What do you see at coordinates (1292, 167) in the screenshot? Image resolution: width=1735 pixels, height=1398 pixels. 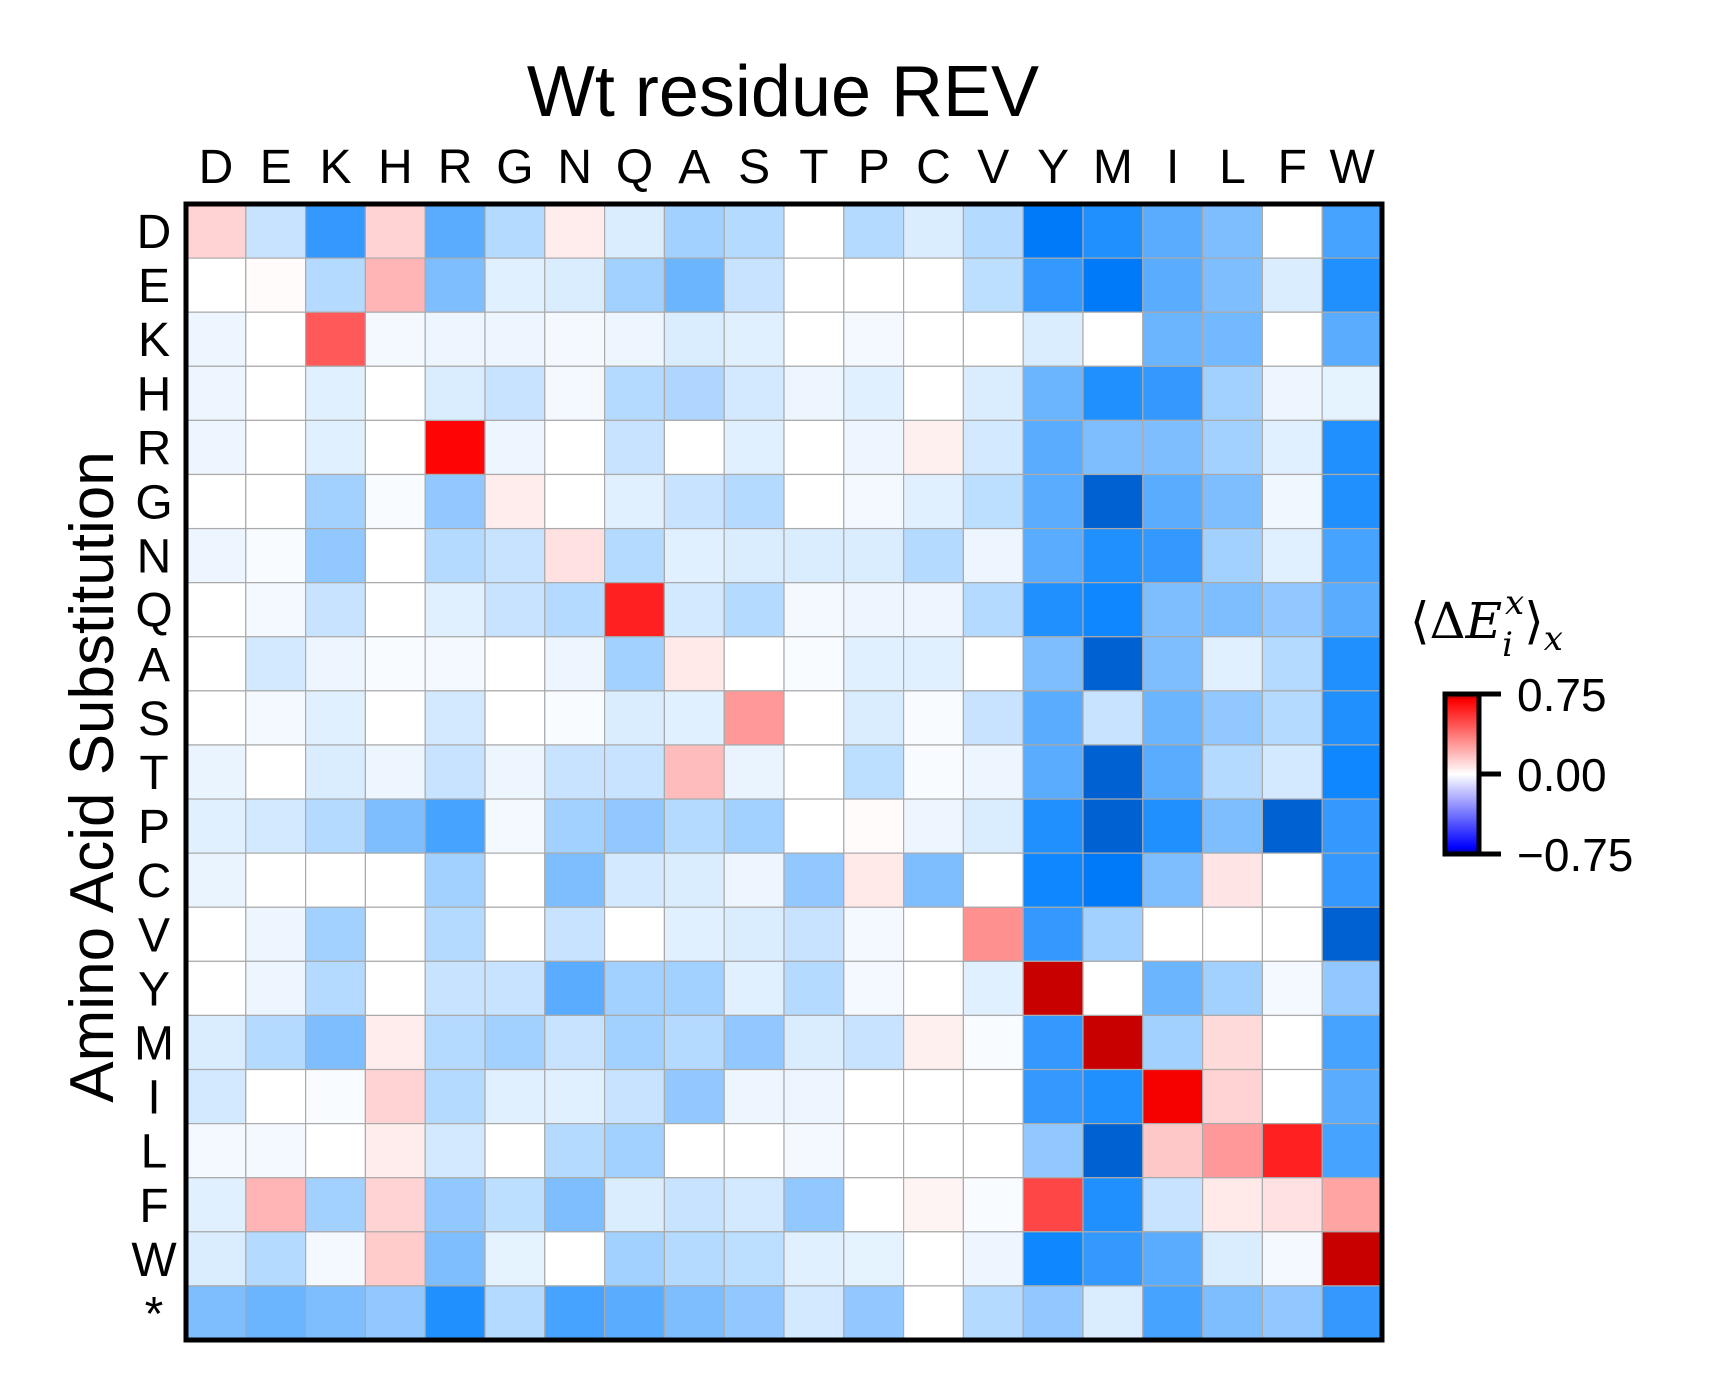 I see `x-tick-label: F` at bounding box center [1292, 167].